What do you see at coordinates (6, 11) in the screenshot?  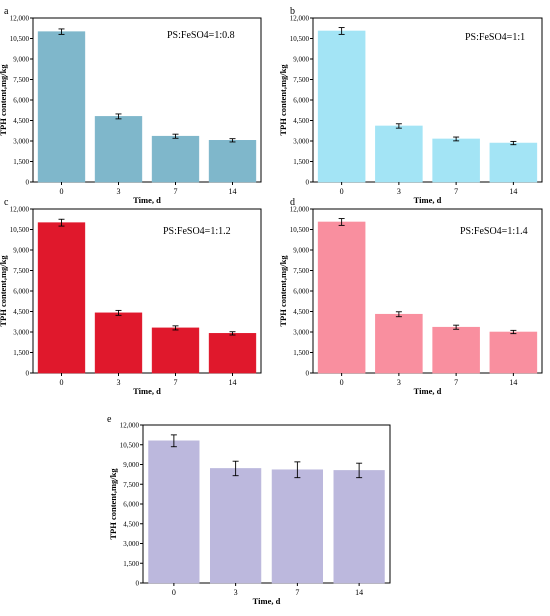 I see `panel-letter: a` at bounding box center [6, 11].